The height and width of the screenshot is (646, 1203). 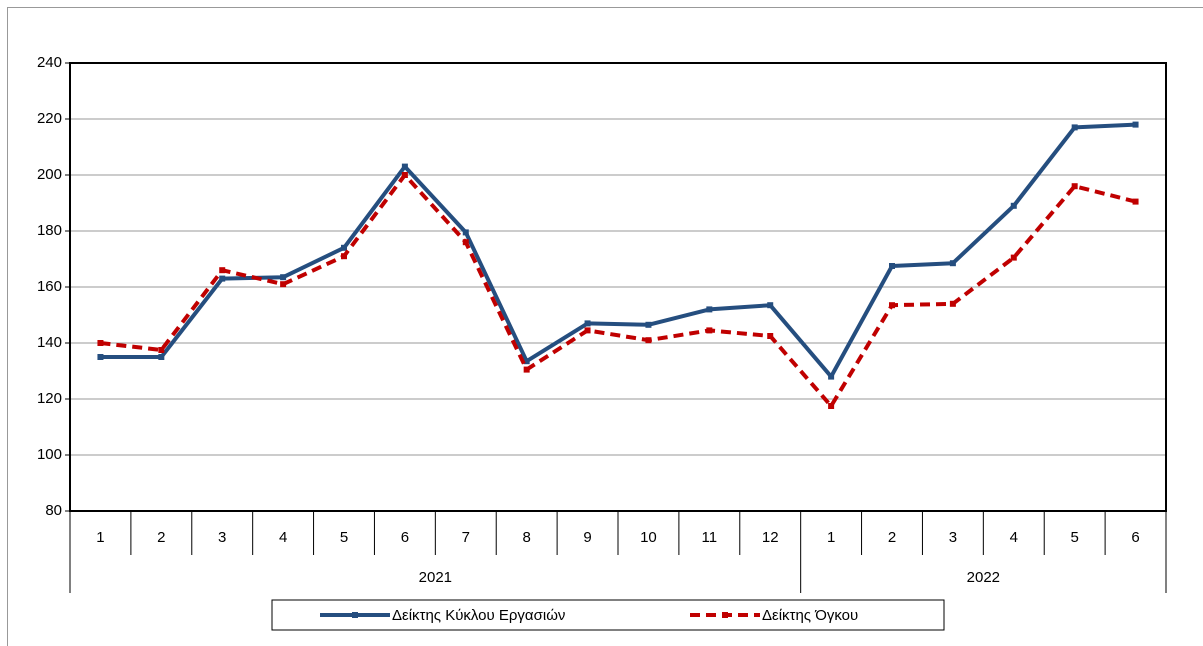 I want to click on y-tick-label: 160, so click(x=49, y=286).